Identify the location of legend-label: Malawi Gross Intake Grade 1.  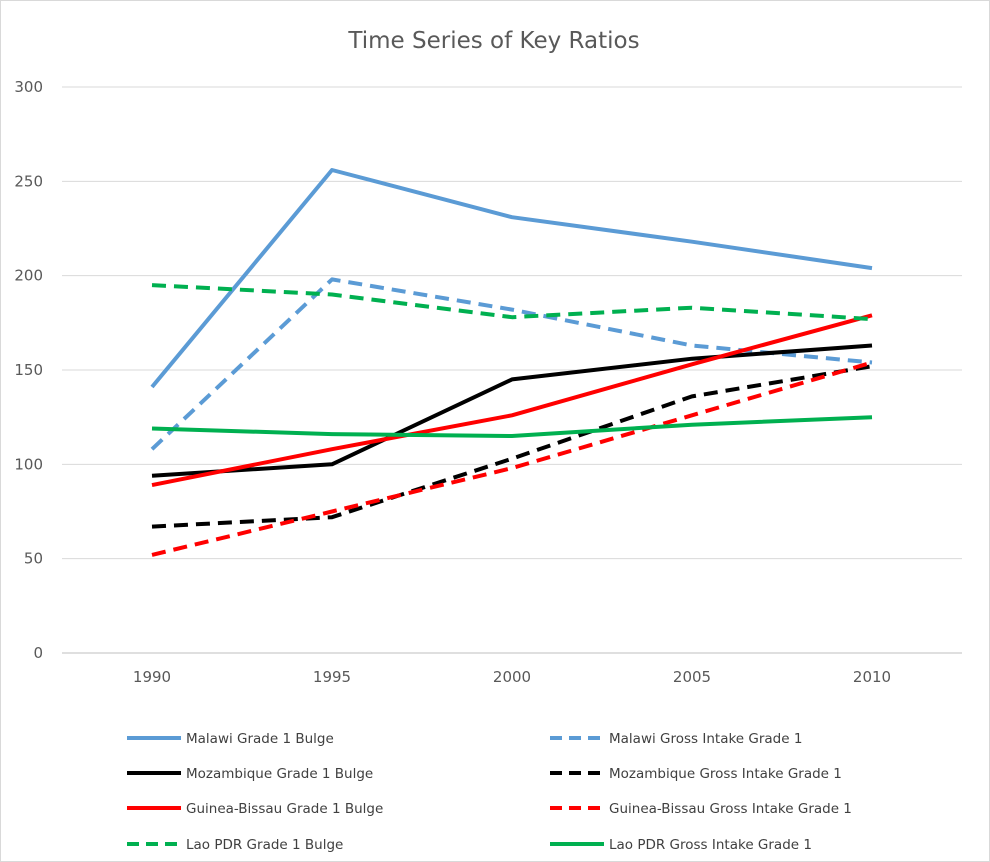
(705, 739).